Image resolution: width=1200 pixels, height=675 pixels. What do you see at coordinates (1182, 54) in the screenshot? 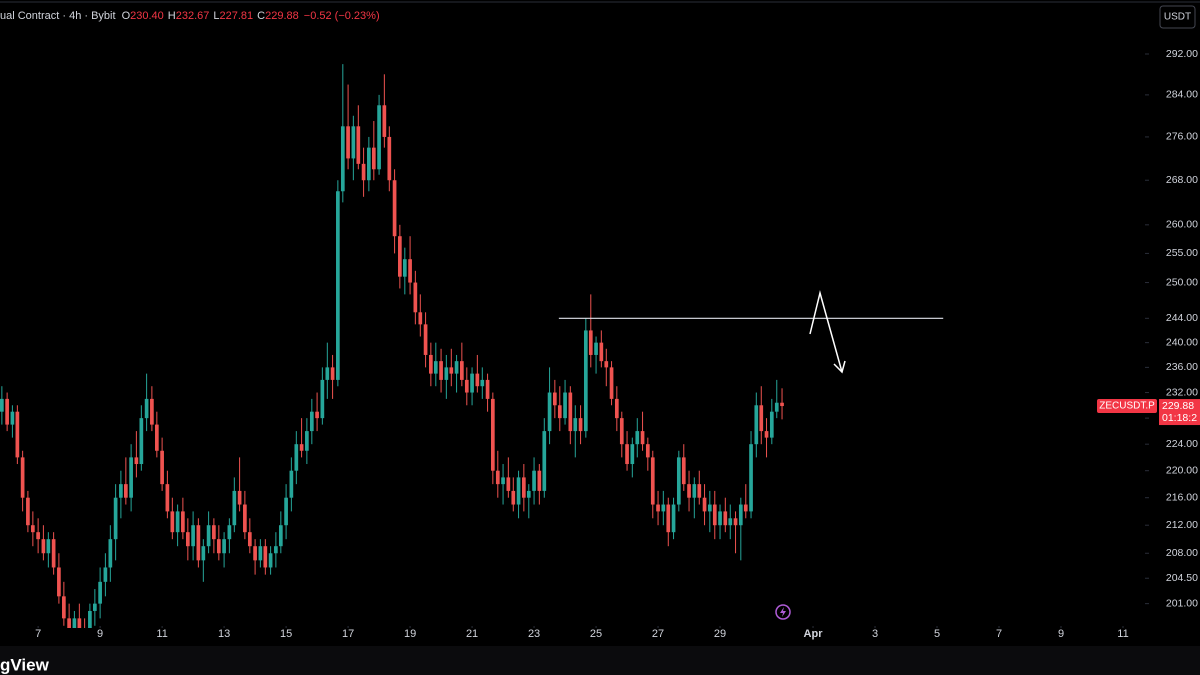
I see `y-tick-label: 292.00` at bounding box center [1182, 54].